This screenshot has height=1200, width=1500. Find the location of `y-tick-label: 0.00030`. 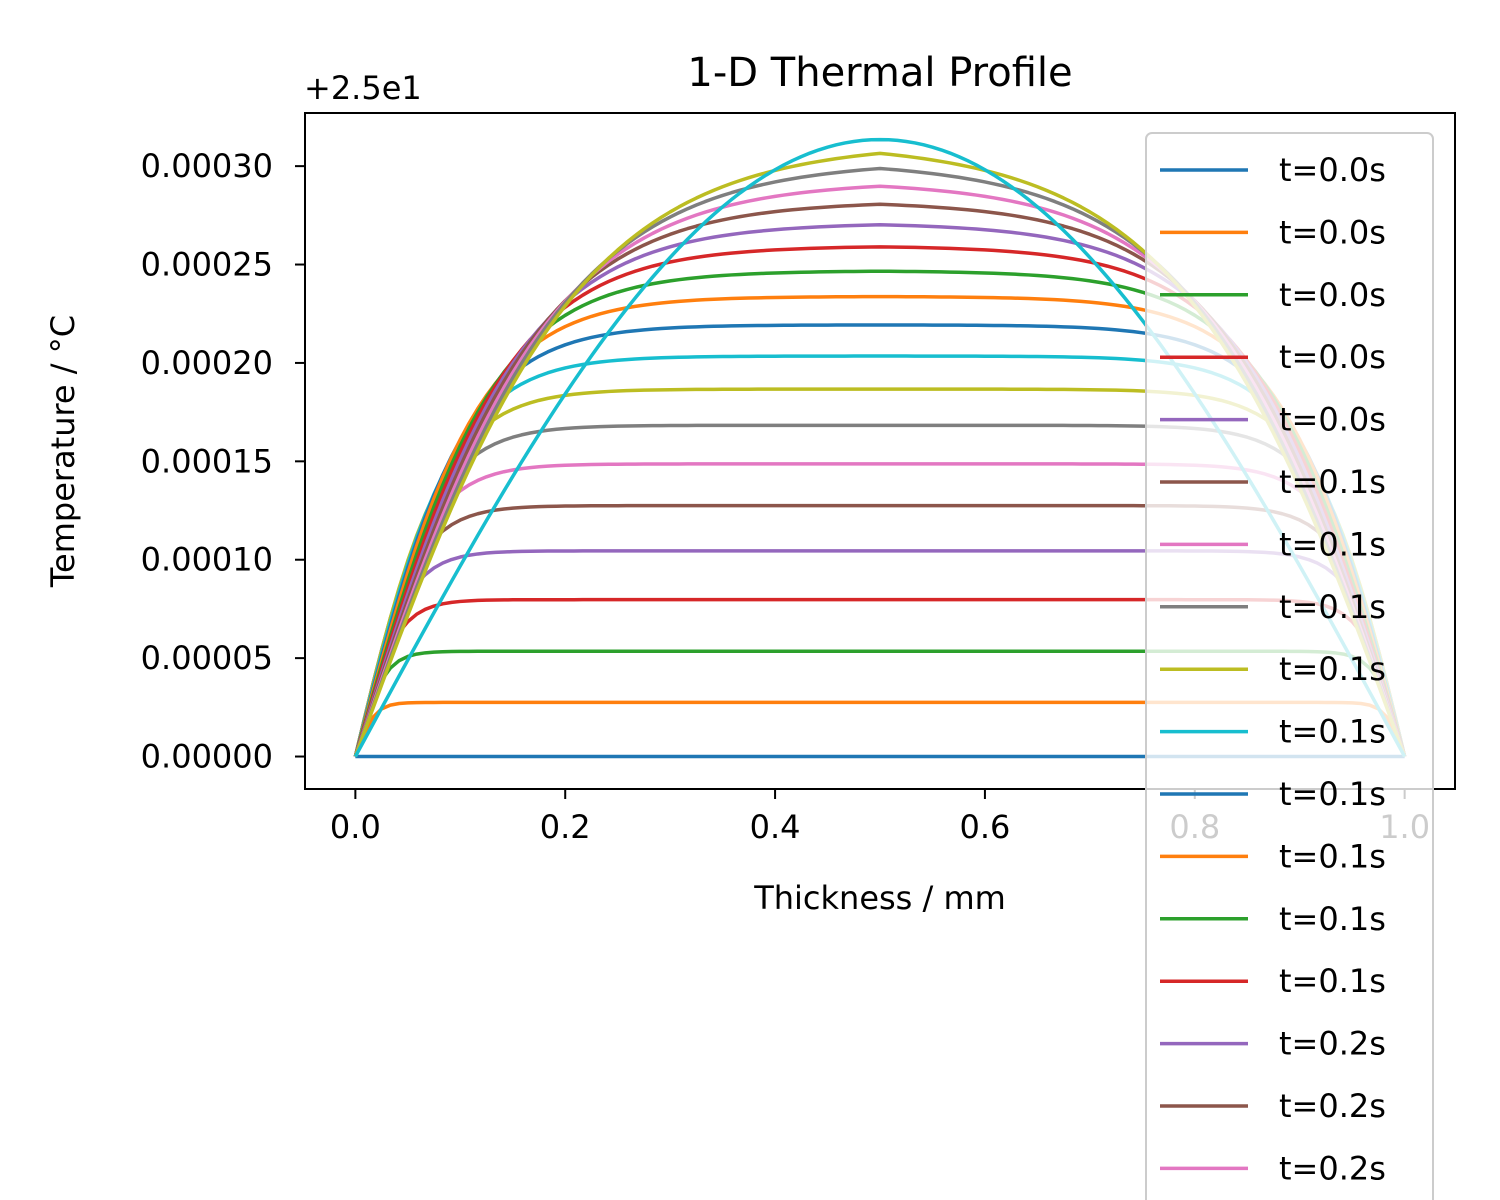

y-tick-label: 0.00030 is located at coordinates (207, 166).